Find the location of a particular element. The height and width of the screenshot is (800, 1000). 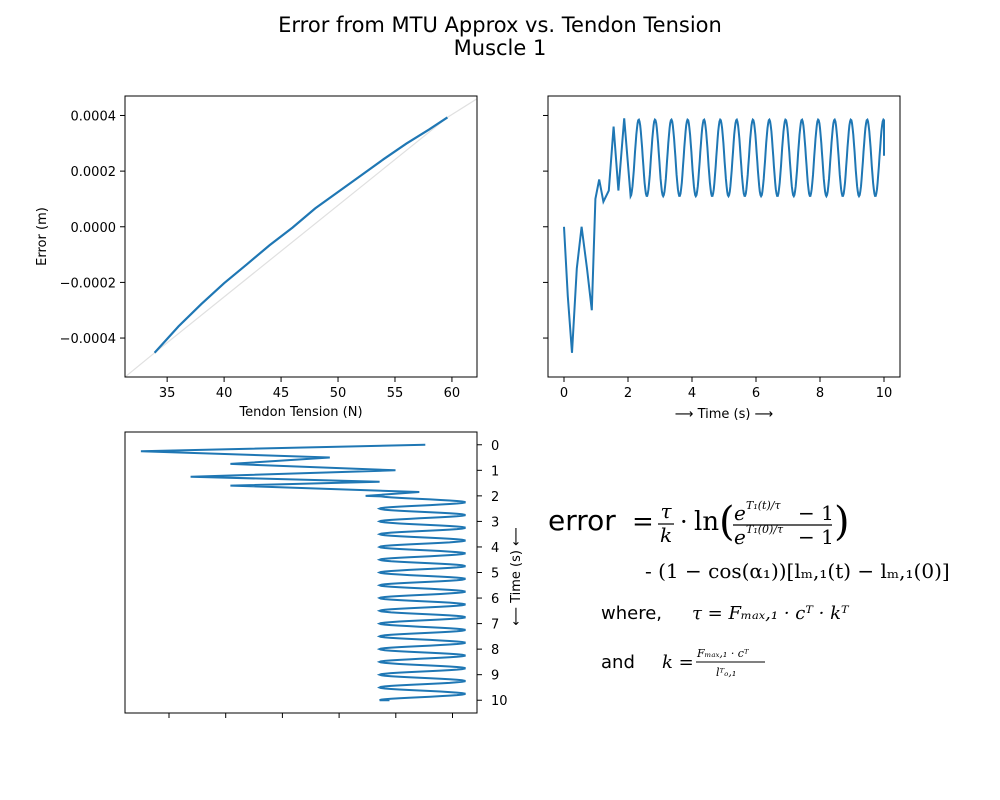

equation-right-paren: ) is located at coordinates (842, 522).